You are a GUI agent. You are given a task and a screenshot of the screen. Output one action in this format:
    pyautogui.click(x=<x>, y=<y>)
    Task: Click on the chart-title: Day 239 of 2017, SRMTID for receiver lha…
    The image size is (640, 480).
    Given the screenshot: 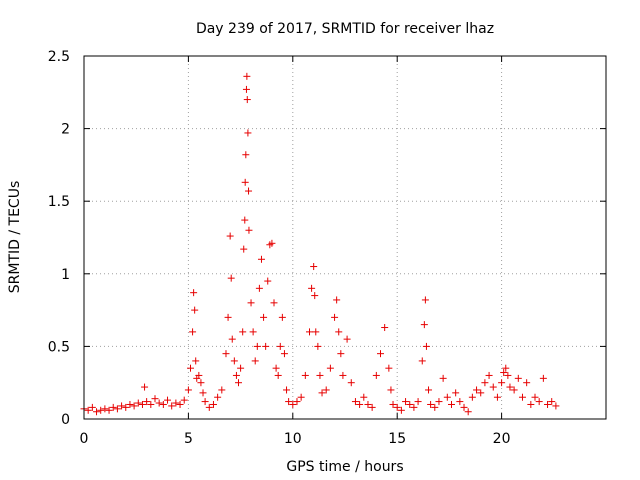 What is the action you would take?
    pyautogui.click(x=345, y=29)
    